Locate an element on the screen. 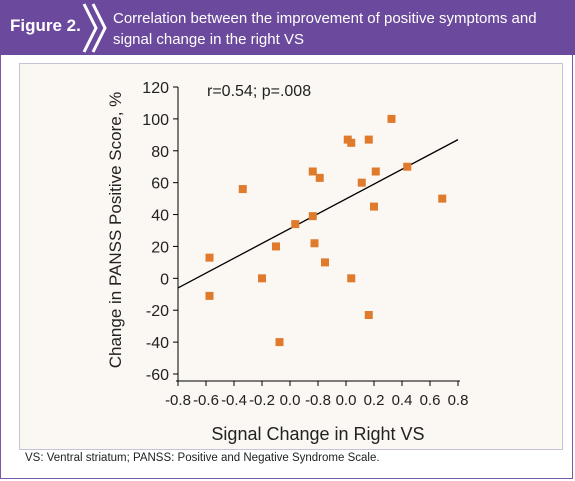 Image resolution: width=575 pixels, height=481 pixels. y-tick-label: 120 is located at coordinates (155, 88).